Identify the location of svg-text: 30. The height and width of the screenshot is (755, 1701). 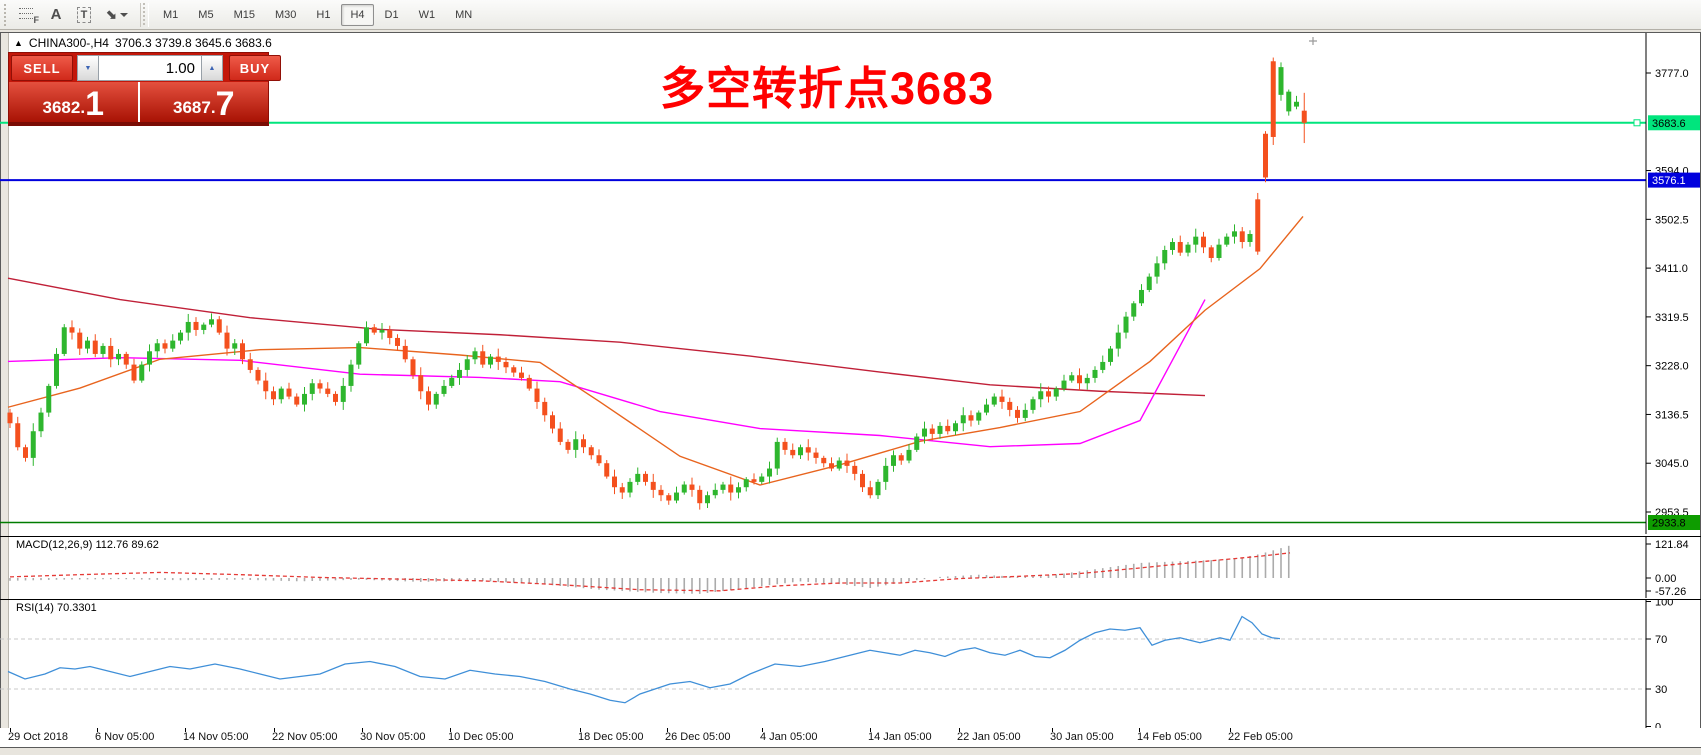
(1661, 690).